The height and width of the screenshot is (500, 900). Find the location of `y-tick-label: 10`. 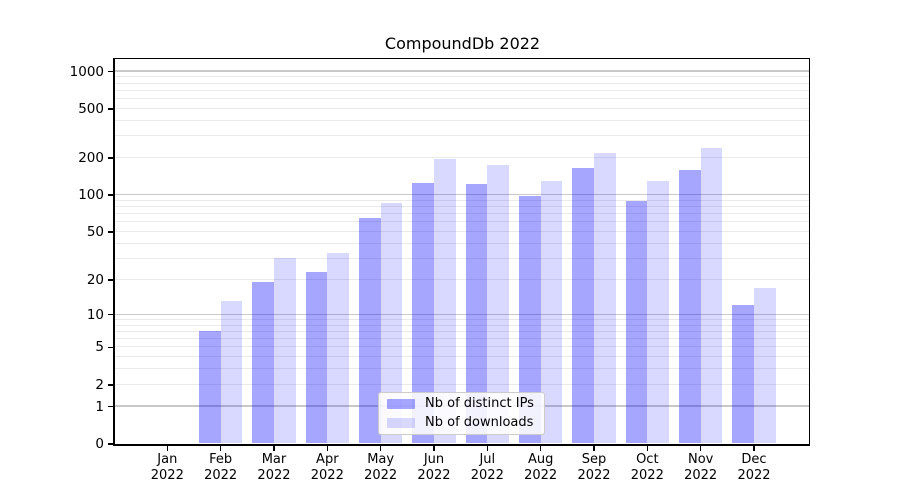

y-tick-label: 10 is located at coordinates (95, 314).